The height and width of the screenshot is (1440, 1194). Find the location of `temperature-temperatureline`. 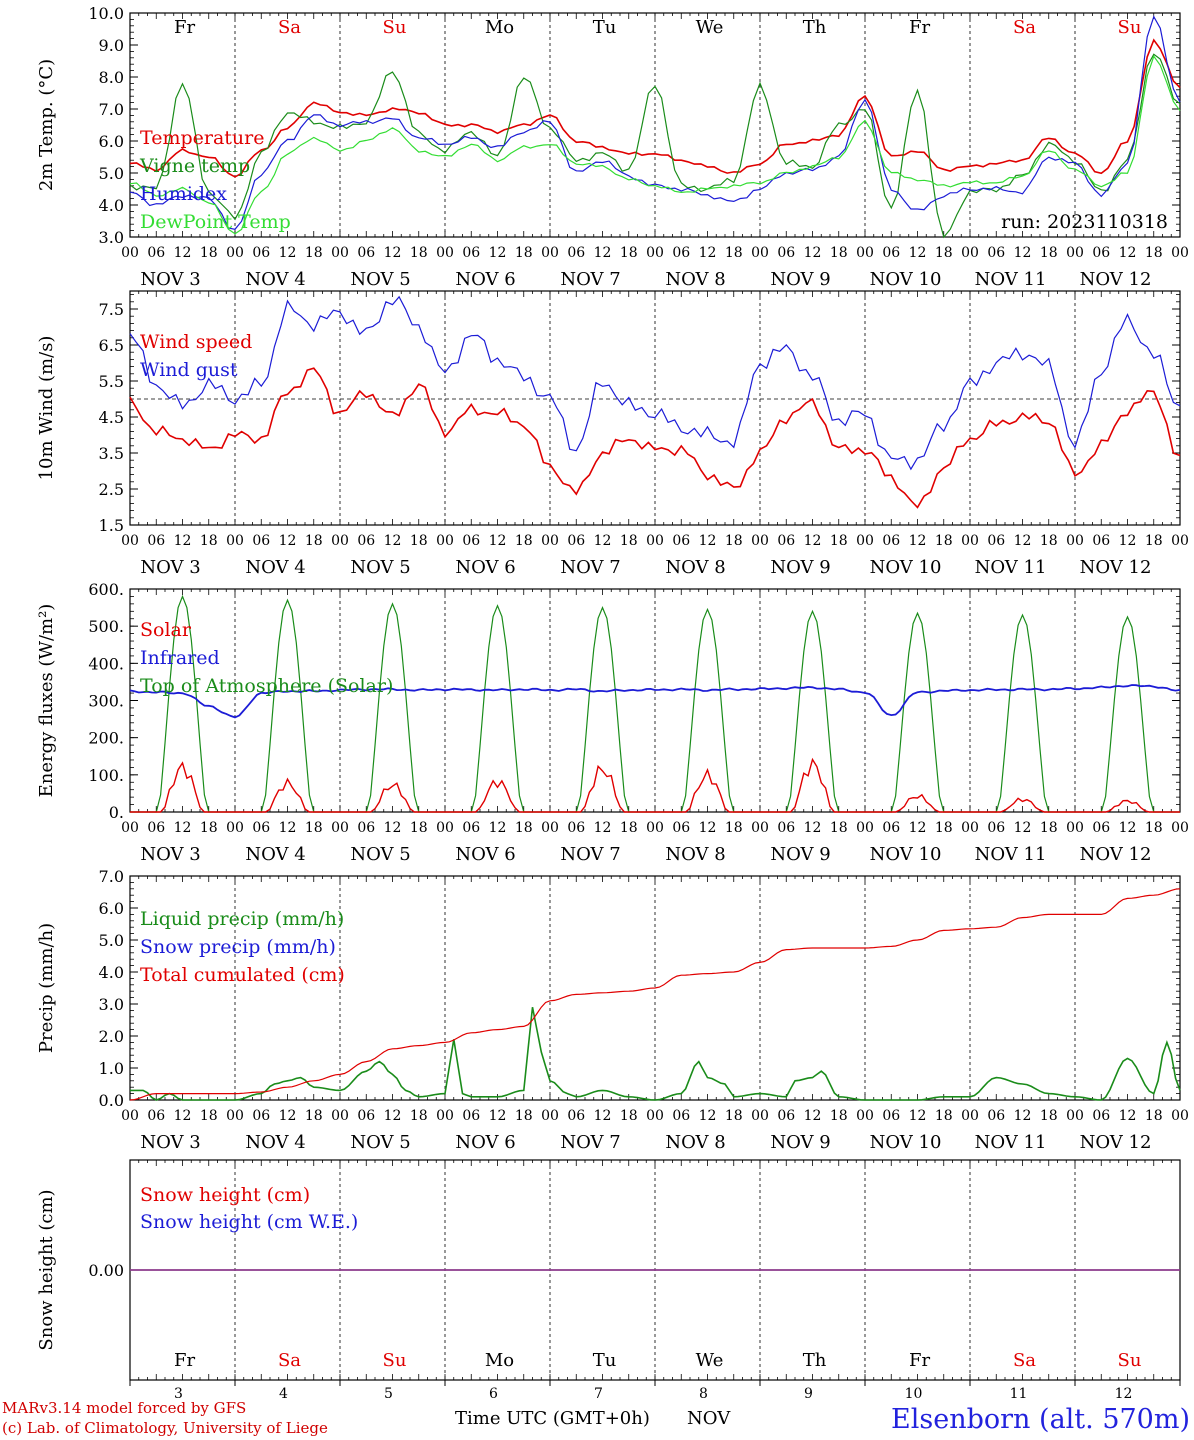

temperature-temperatureline is located at coordinates (655, 108).